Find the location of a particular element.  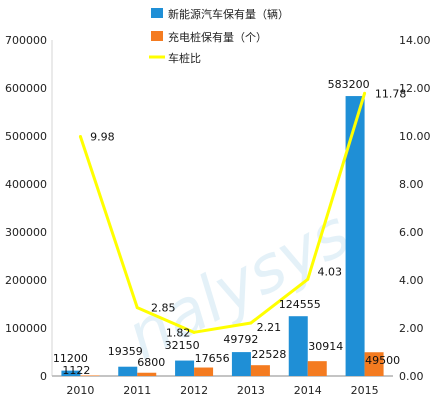

right-axis-ticks: 0.00 2.00 4.00 6.00 8.00 10.00 12.00 14.00 is located at coordinates (415, 208).